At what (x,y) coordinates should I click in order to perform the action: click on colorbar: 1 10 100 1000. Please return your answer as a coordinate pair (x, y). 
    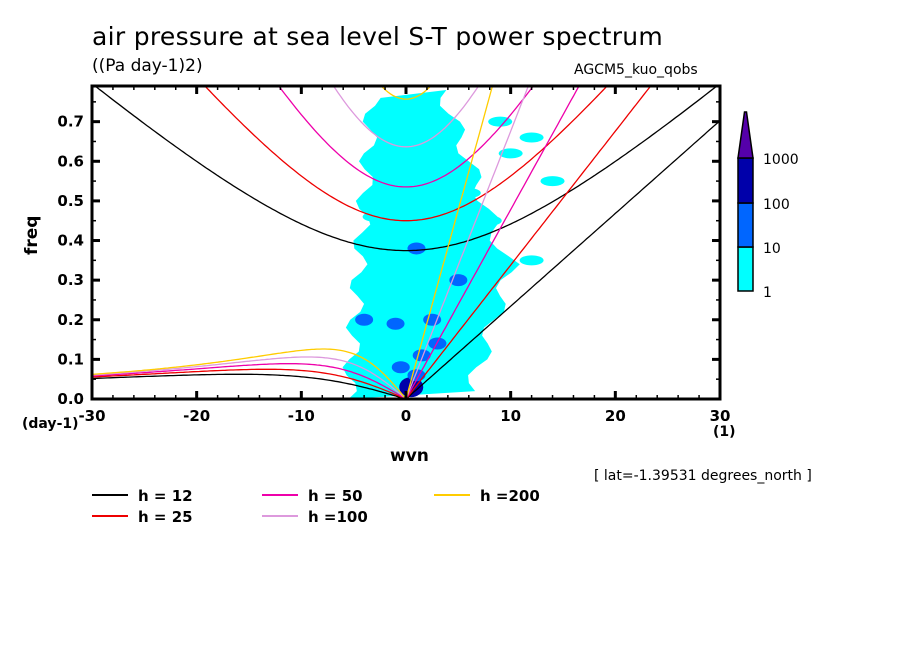
    Looking at the image, I should click on (768, 206).